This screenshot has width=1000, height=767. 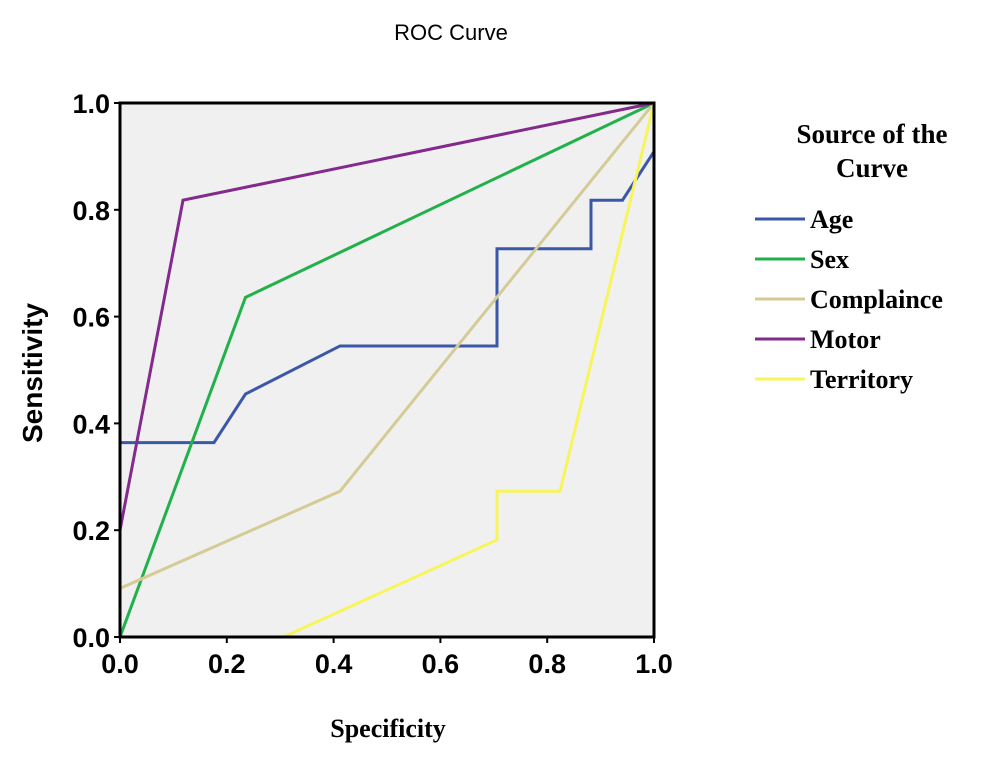 What do you see at coordinates (91, 211) in the screenshot?
I see `y-tick-label: 0.8` at bounding box center [91, 211].